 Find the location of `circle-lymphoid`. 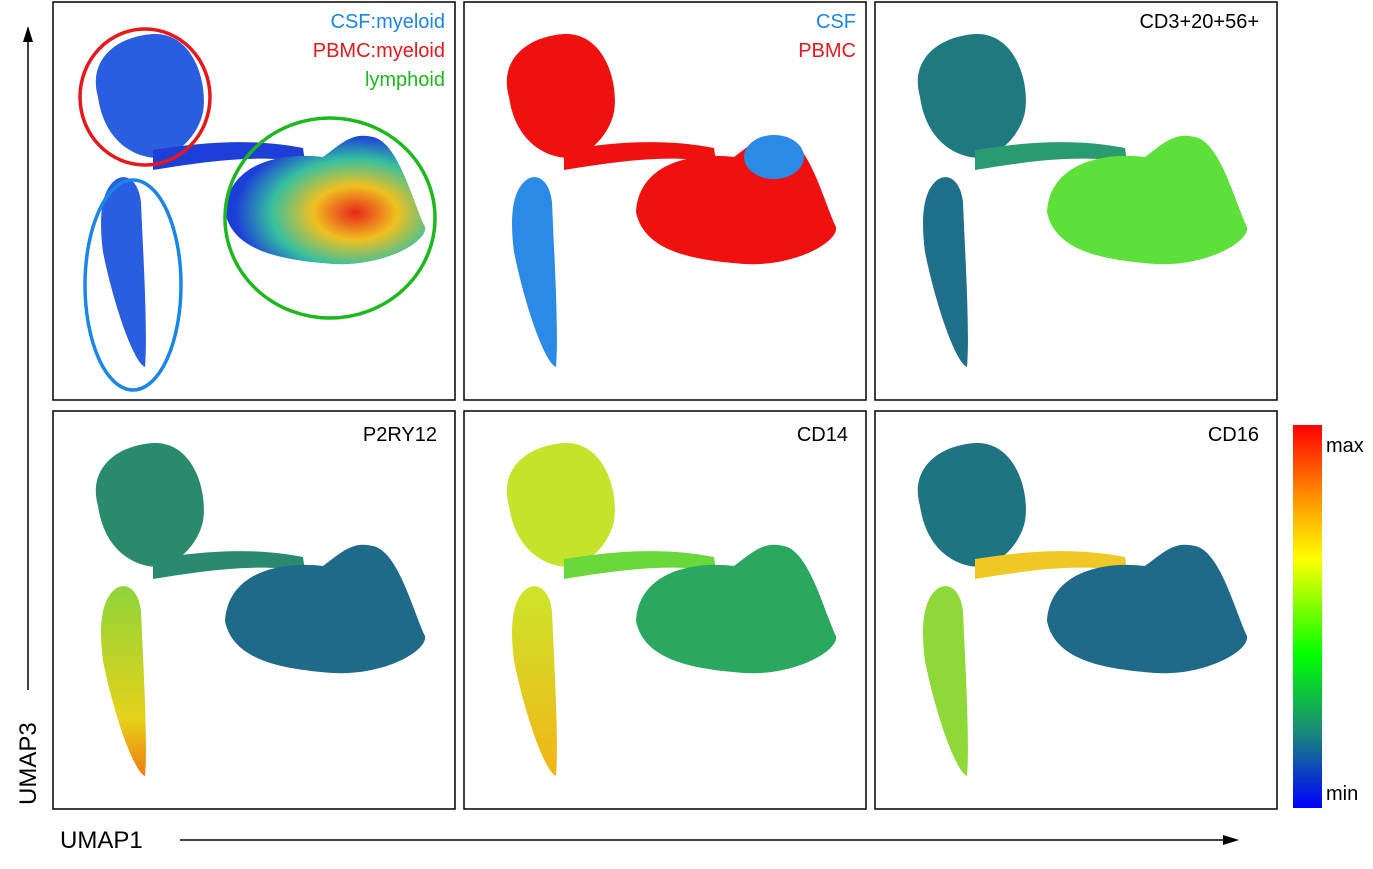

circle-lymphoid is located at coordinates (330, 218).